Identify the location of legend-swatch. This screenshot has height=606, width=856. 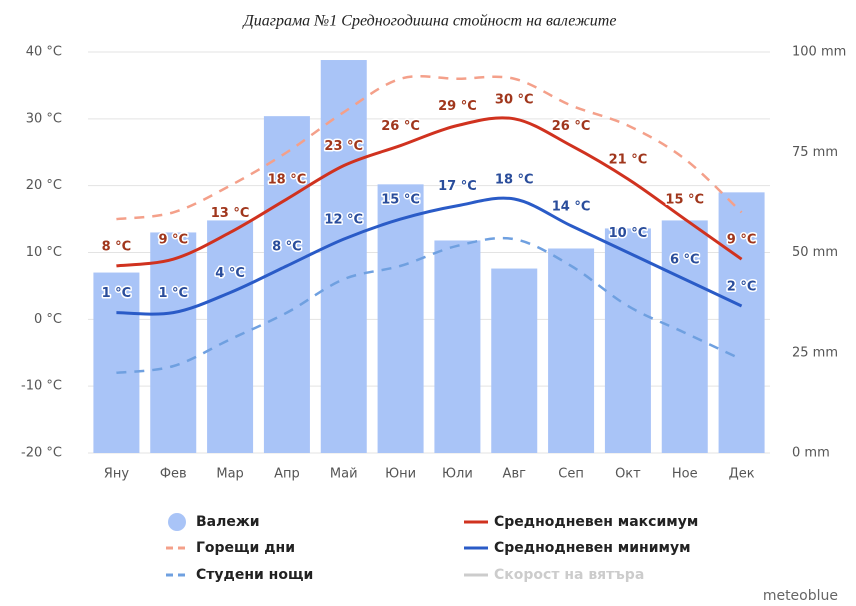
(177, 522).